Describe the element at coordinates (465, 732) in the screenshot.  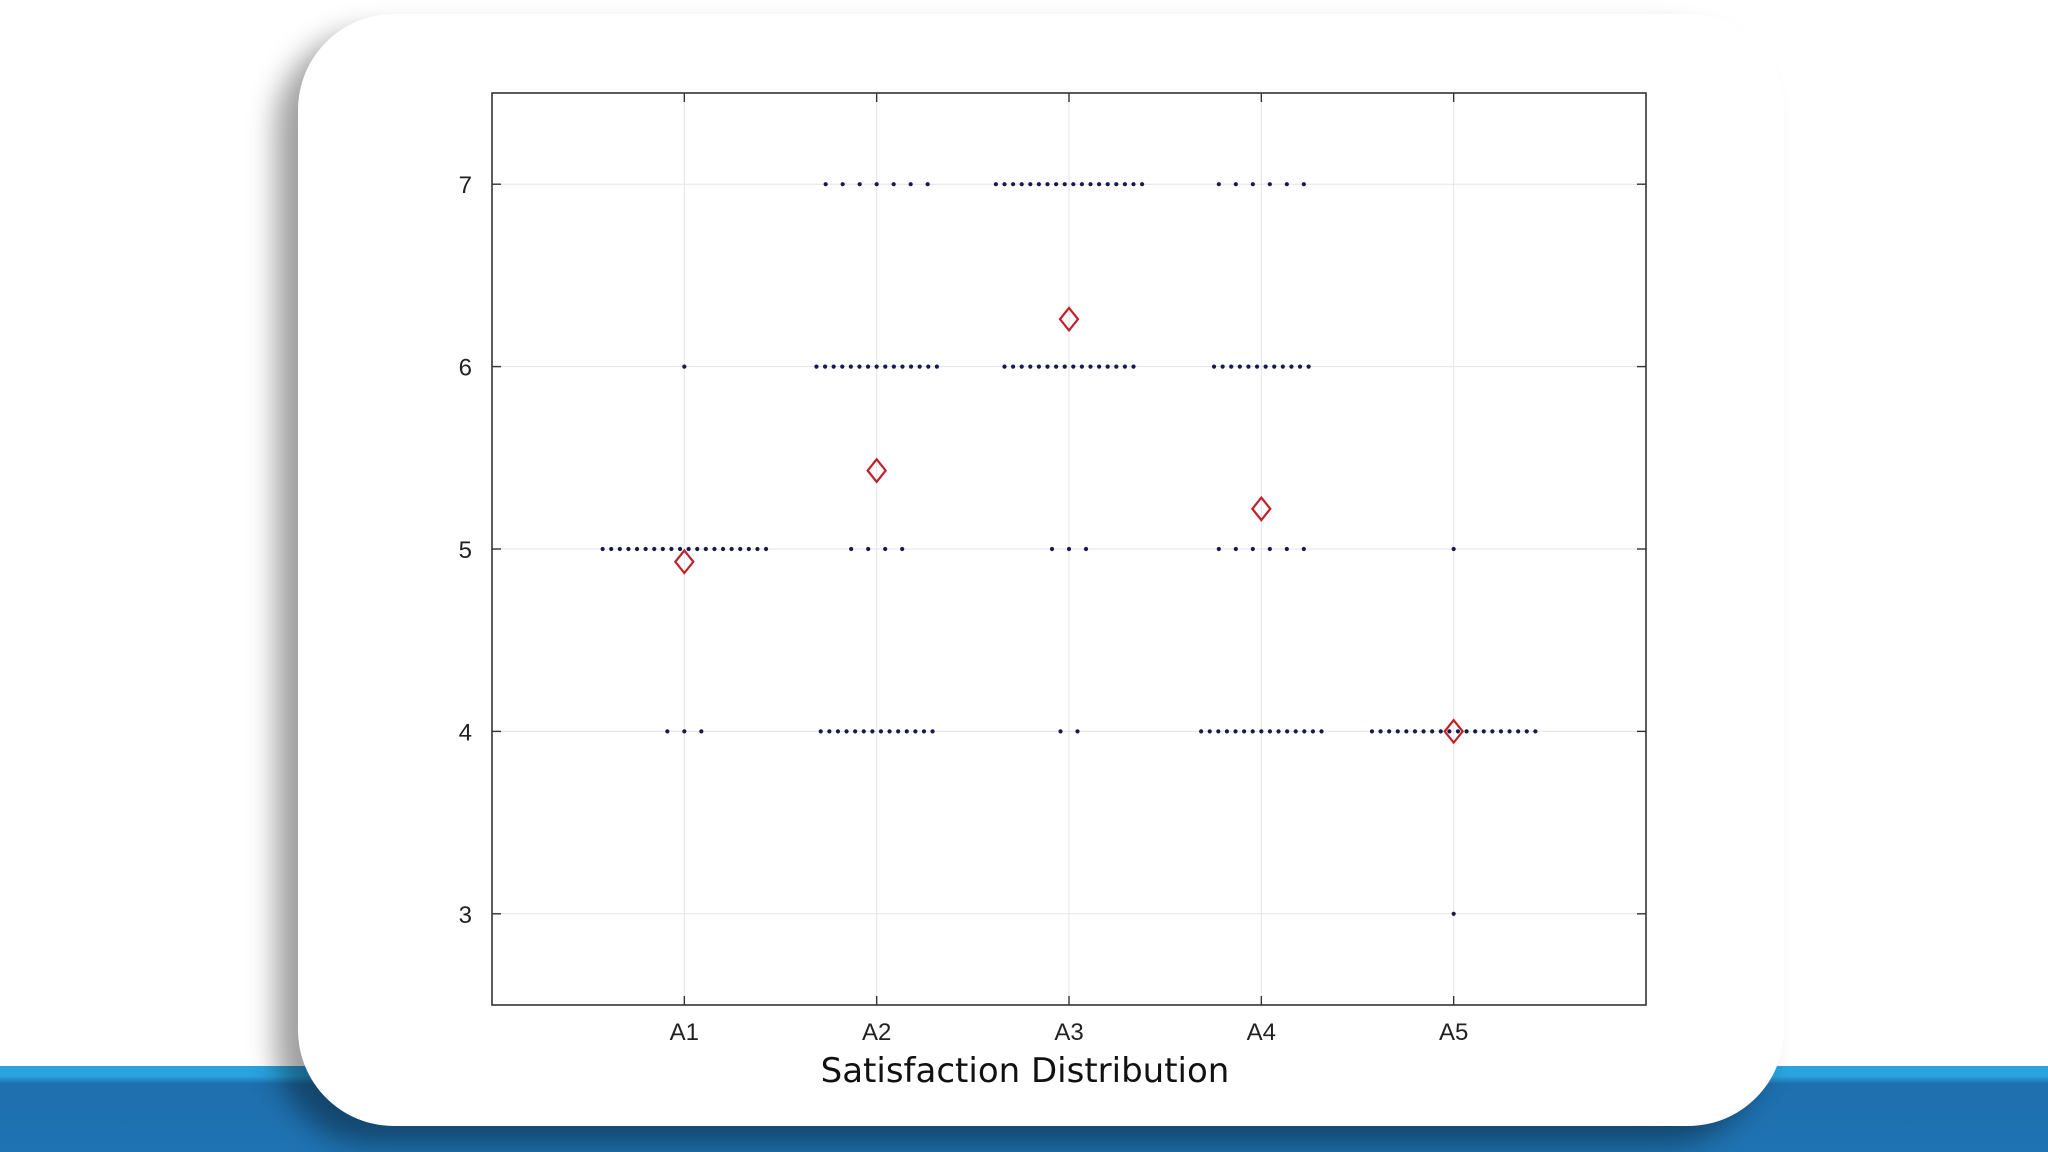
I see `y-tick-label: 4` at that location.